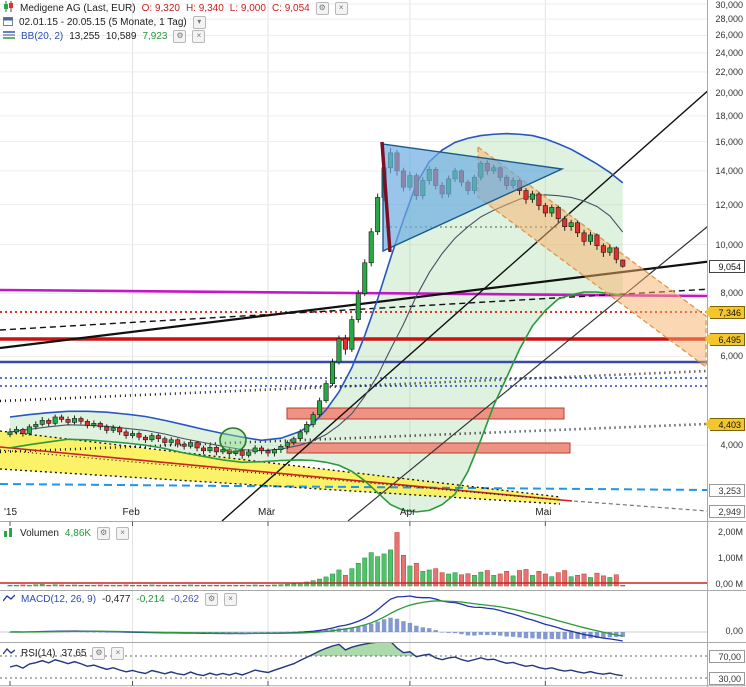 The image size is (746, 687). Describe the element at coordinates (729, 204) in the screenshot. I see `price-tick-label: 12,000` at that location.